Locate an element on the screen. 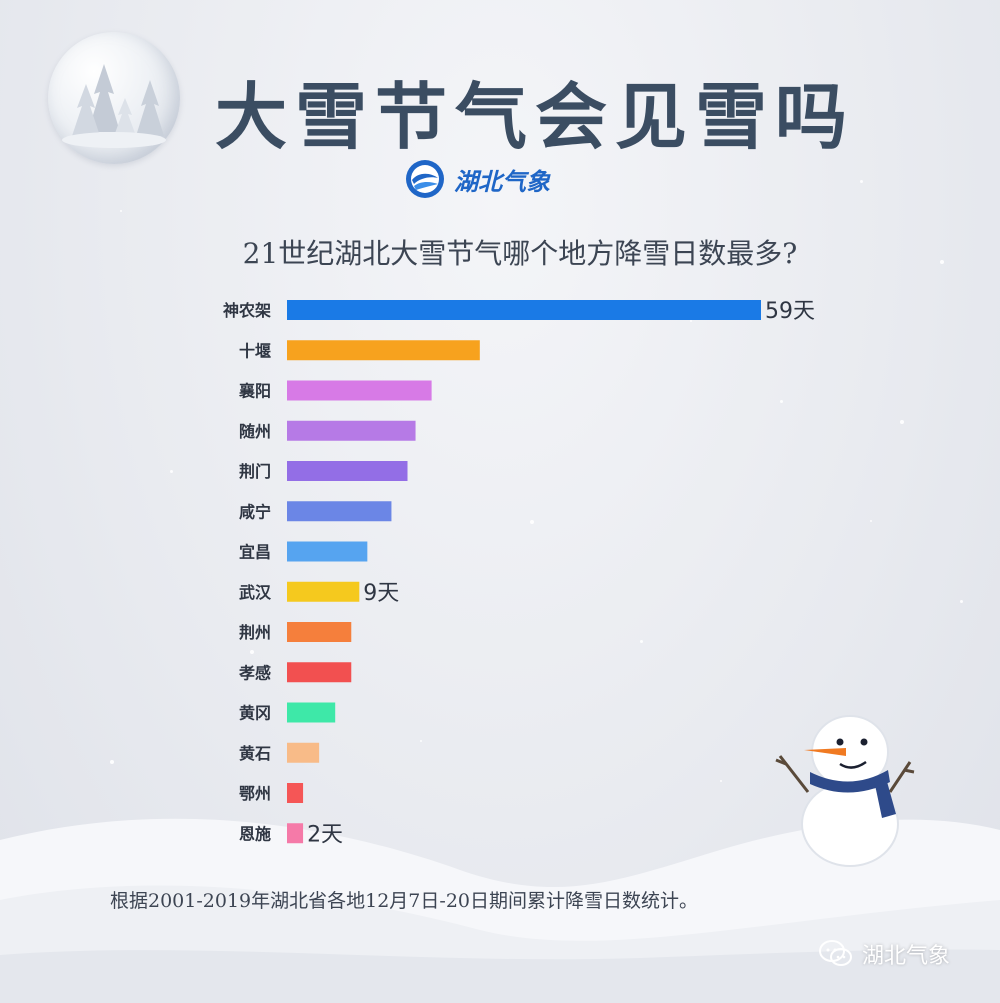  category-label: 神农架 is located at coordinates (247, 310).